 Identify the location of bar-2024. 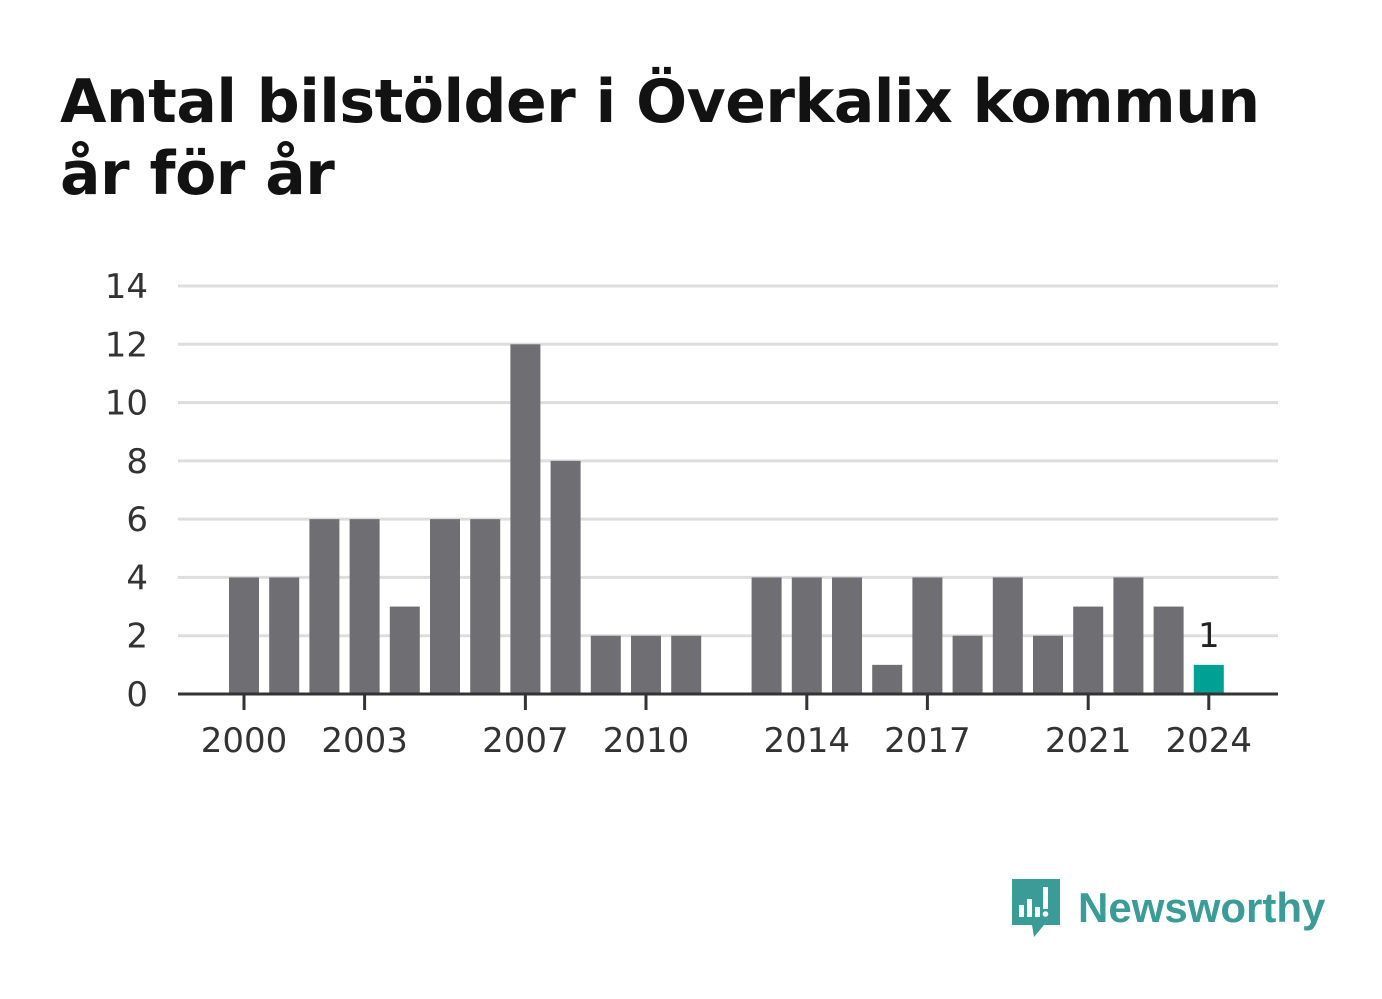
(1208, 679).